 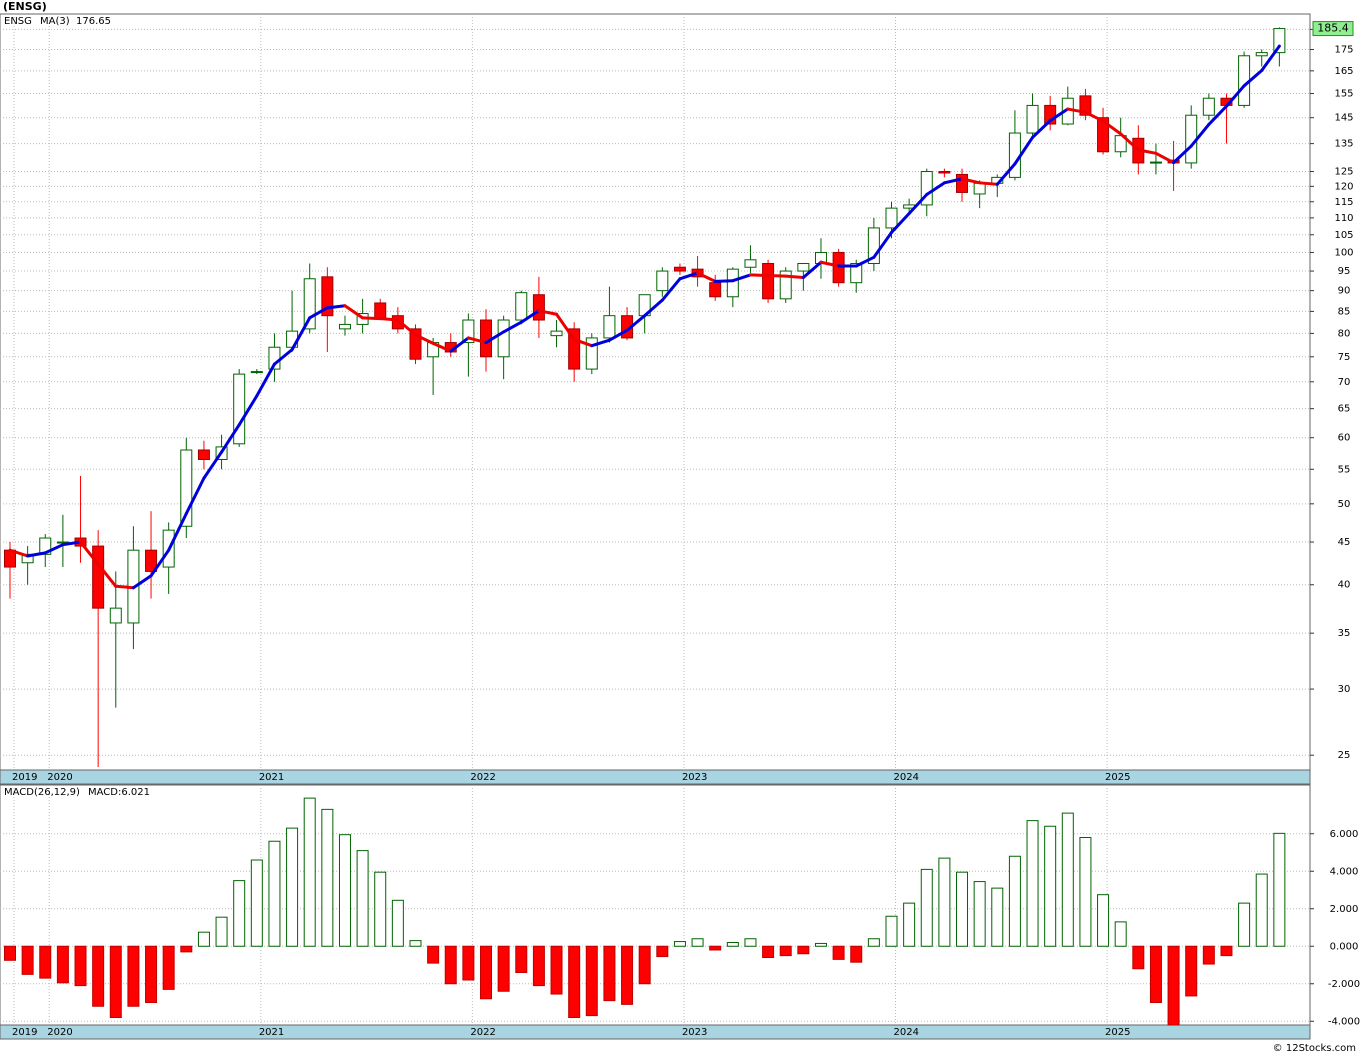 What do you see at coordinates (93, 21) in the screenshot?
I see `legend-ma-value: 176.65` at bounding box center [93, 21].